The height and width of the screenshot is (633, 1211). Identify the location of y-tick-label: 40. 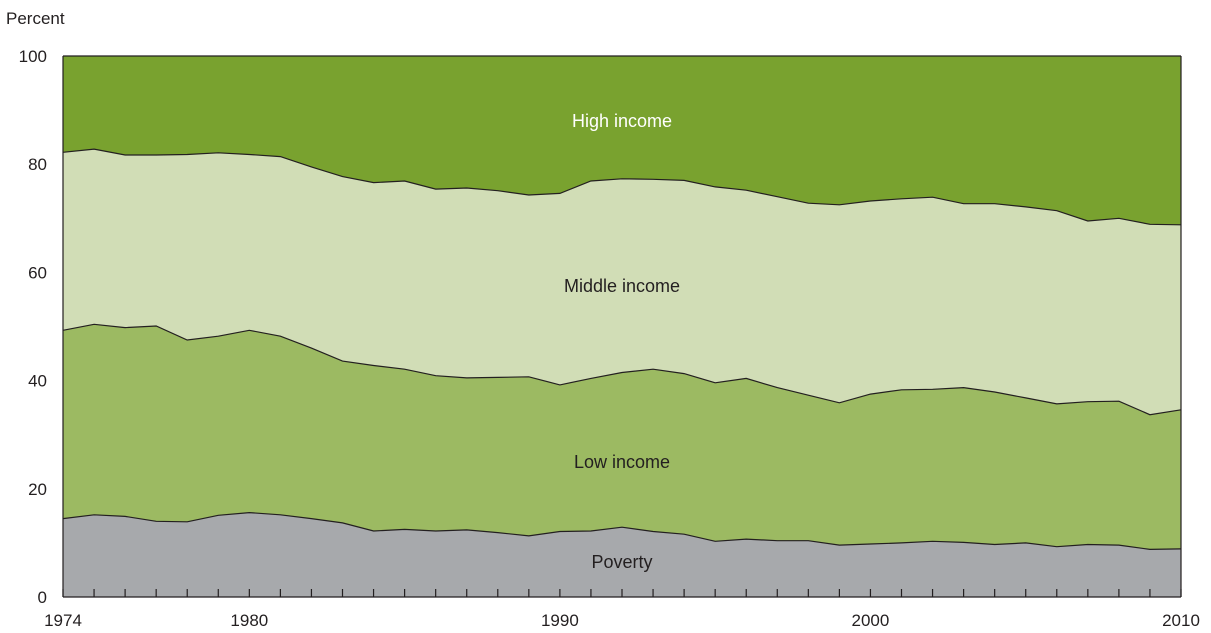
(37, 381).